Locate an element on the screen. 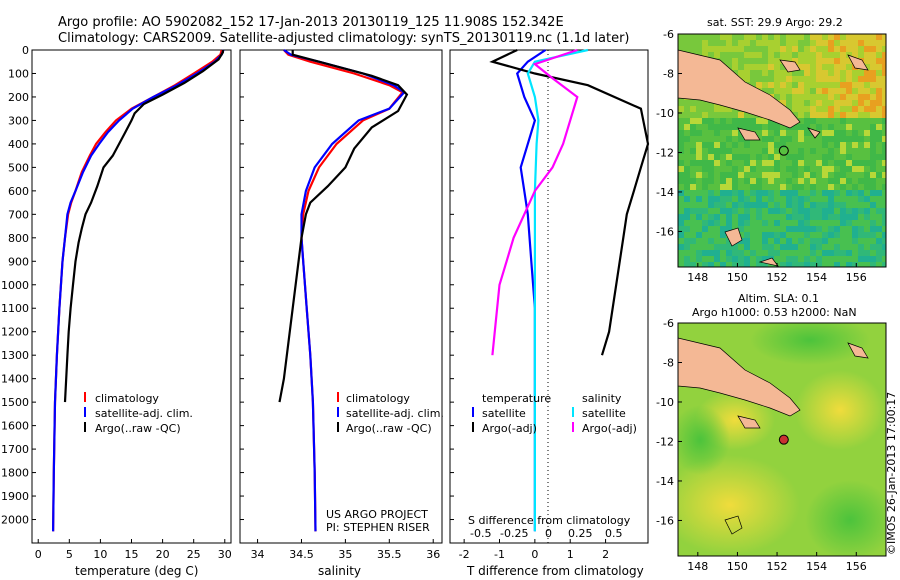 Image resolution: width=900 pixels, height=580 pixels. depth-tick-label: 500 is located at coordinates (18, 167).